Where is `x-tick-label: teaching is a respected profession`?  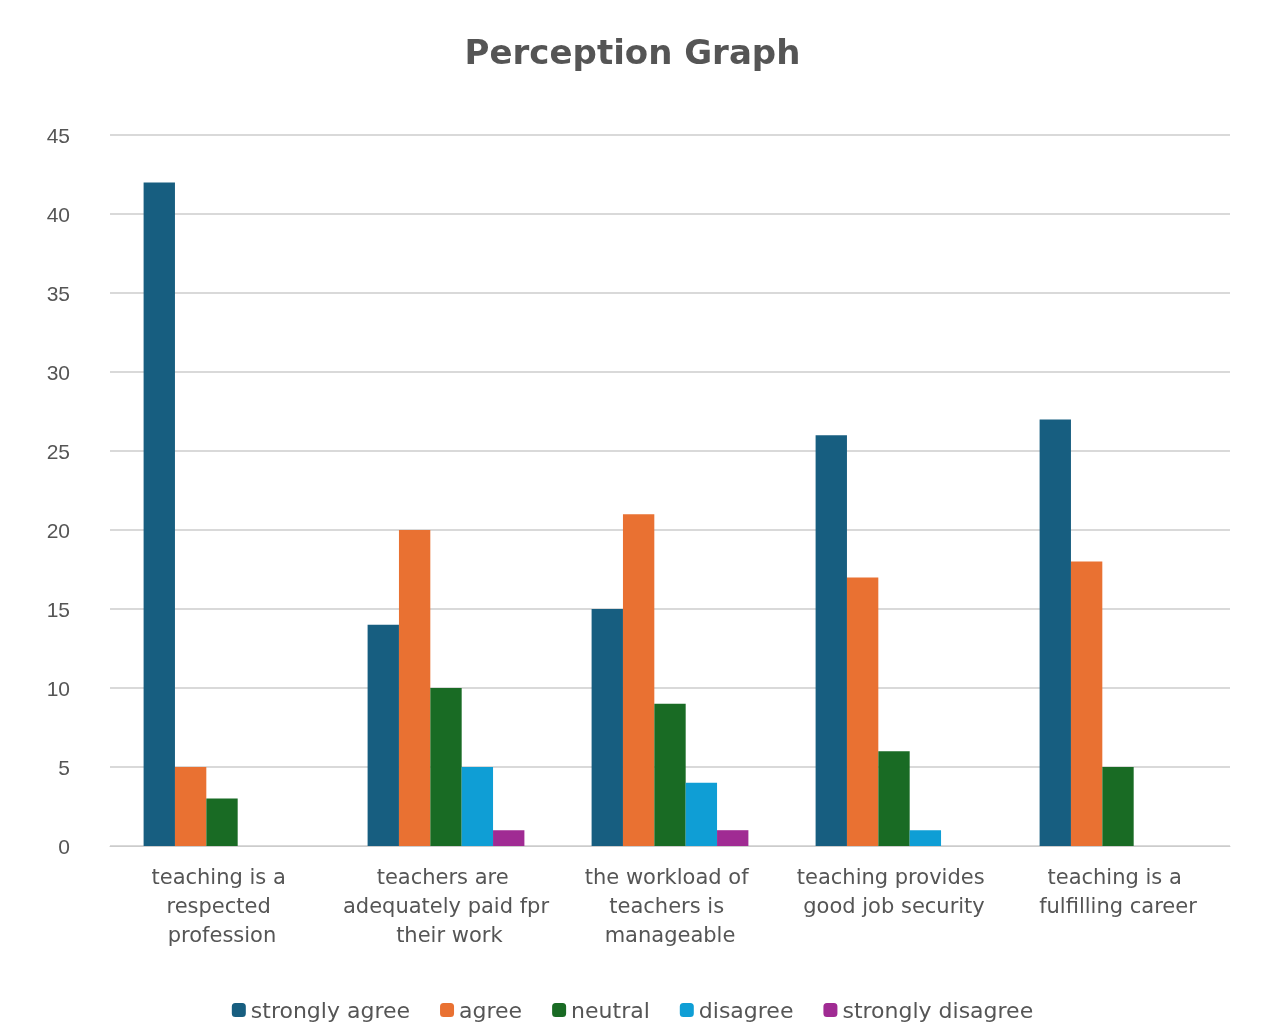
x-tick-label: teaching is a respected profession is located at coordinates (222, 905).